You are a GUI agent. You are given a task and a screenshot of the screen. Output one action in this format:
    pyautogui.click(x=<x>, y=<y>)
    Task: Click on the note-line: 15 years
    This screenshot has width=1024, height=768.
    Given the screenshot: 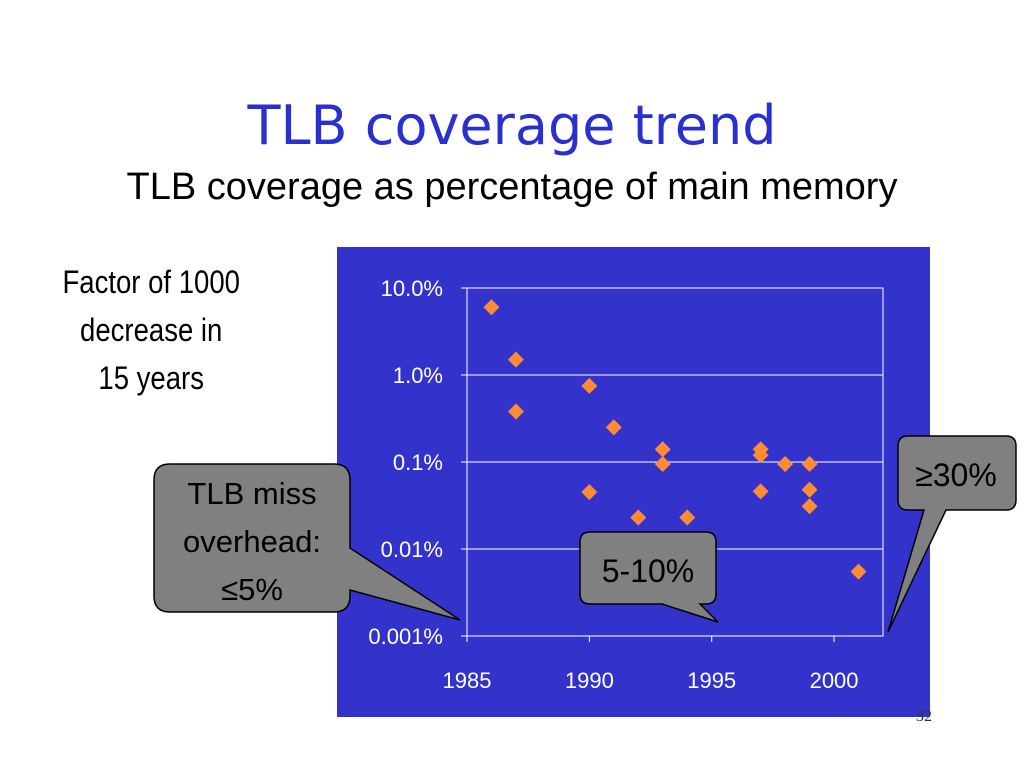 What is the action you would take?
    pyautogui.click(x=151, y=378)
    